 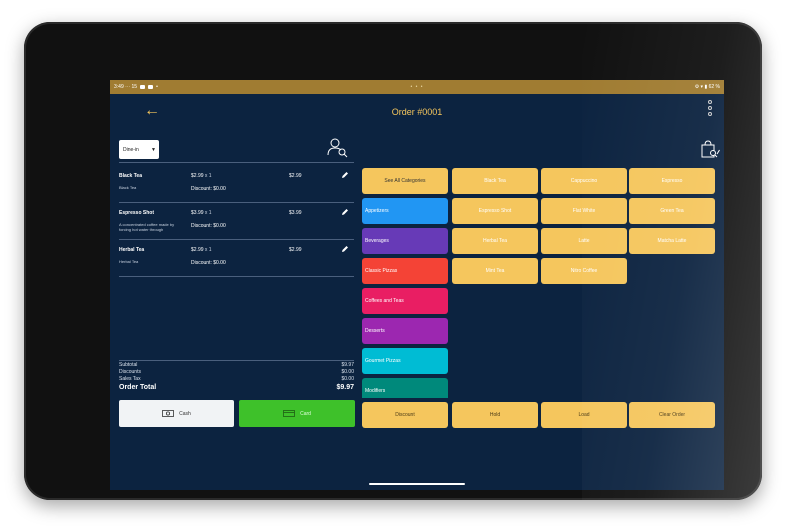 I want to click on product-tile: Latte, so click(x=584, y=241).